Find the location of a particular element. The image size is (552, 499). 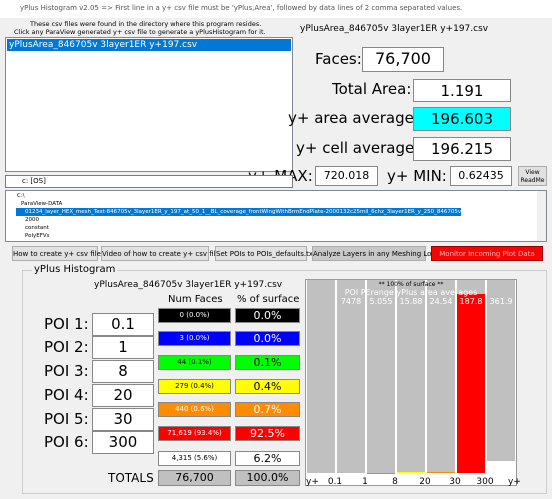

group-title: yPlus Histogram is located at coordinates (75, 269).